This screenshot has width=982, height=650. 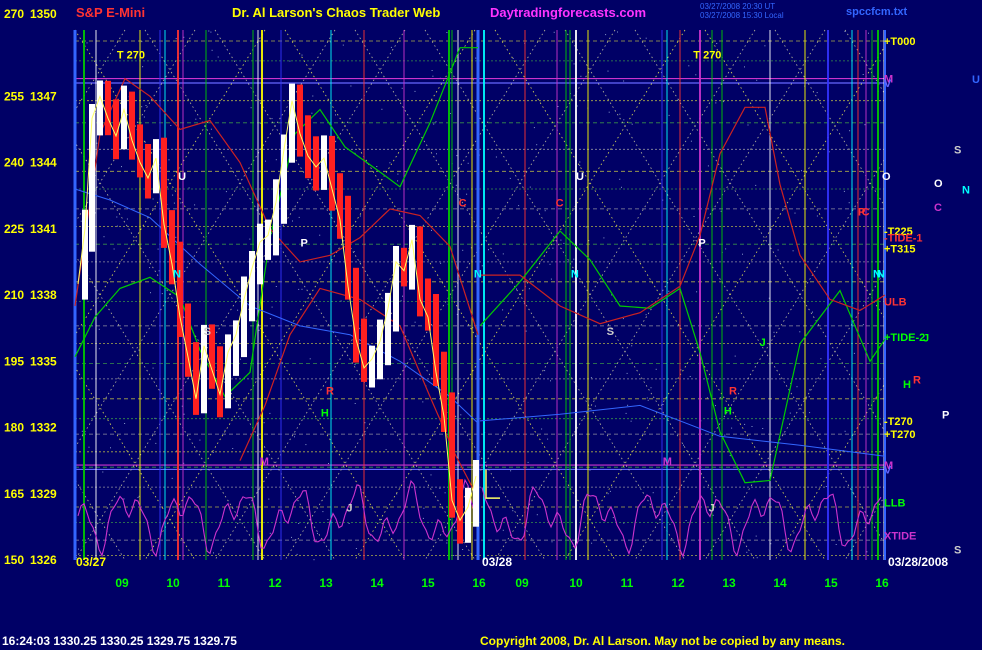 I want to click on footer-quote: 16:24:03 1330.25 1330.25 1329.75 1329.75, so click(x=119, y=641).